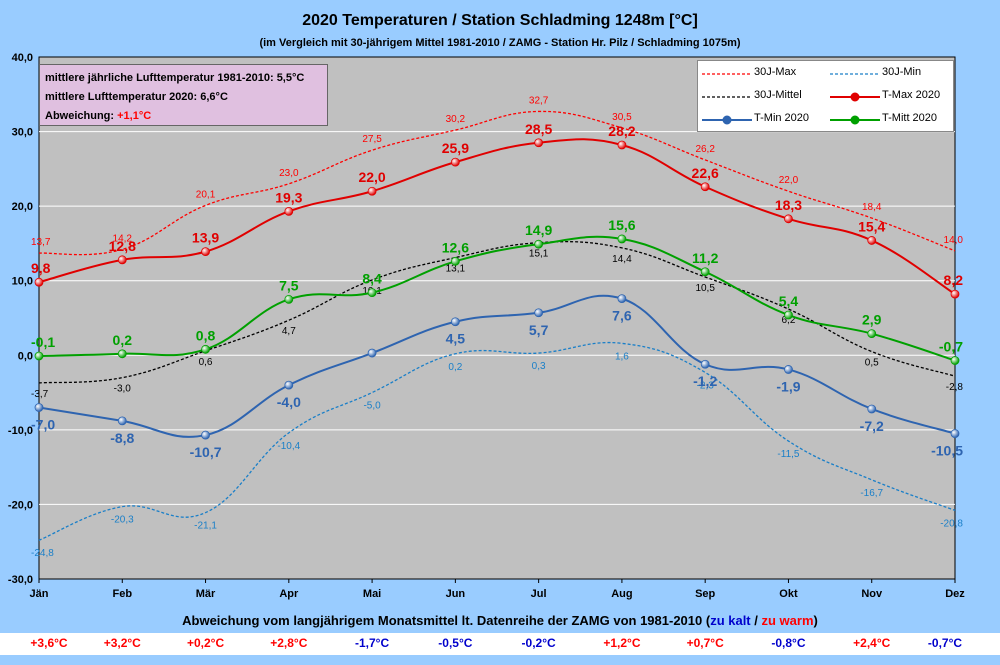  Describe the element at coordinates (539, 254) in the screenshot. I see `data-label-30j-mittel: 15,1` at that location.